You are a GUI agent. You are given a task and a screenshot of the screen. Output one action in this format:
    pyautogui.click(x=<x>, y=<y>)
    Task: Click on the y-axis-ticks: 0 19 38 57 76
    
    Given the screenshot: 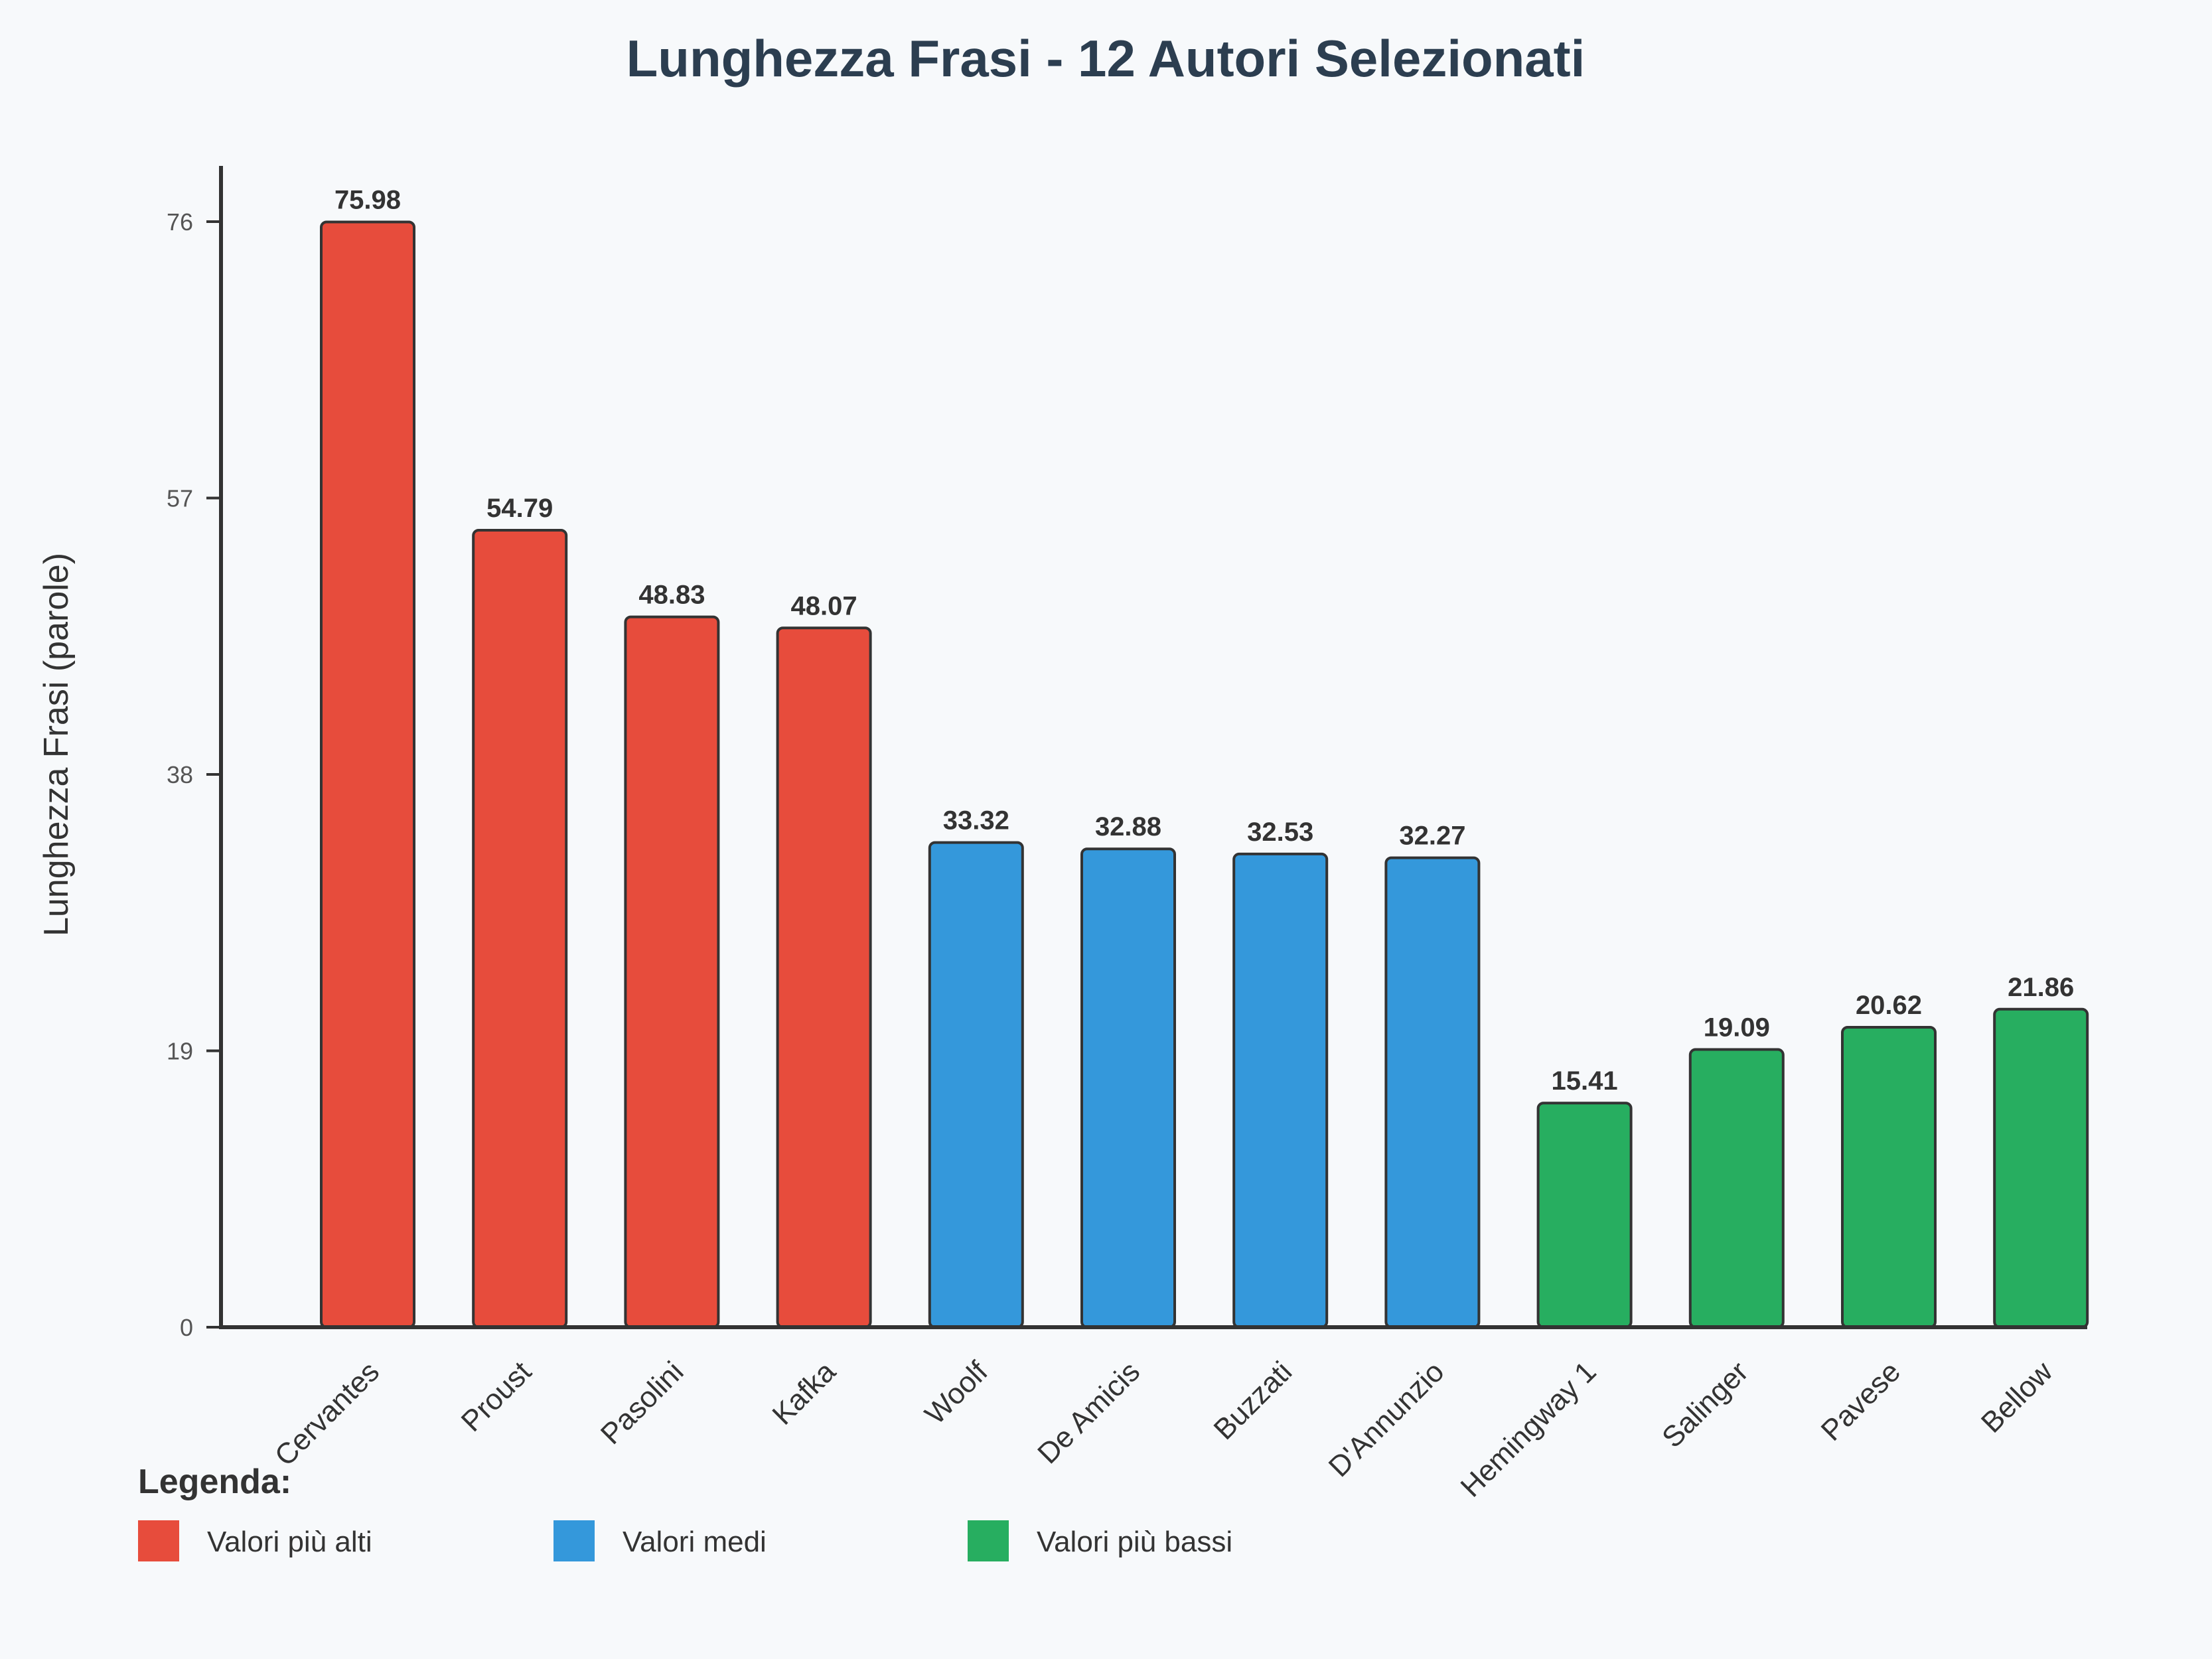 What is the action you would take?
    pyautogui.click(x=194, y=774)
    